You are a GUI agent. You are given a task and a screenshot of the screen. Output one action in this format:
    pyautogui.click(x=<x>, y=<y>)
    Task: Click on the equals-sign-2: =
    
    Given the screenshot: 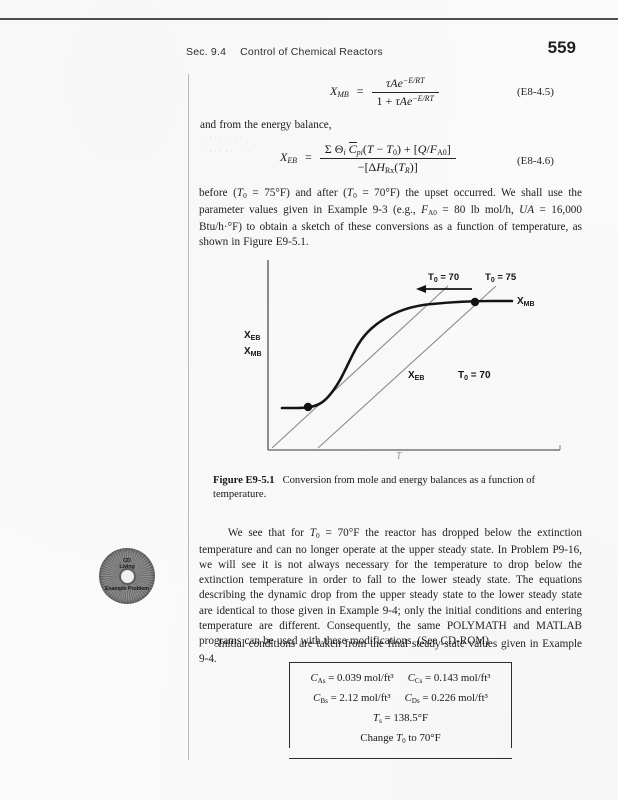 What is the action you would take?
    pyautogui.click(x=308, y=157)
    